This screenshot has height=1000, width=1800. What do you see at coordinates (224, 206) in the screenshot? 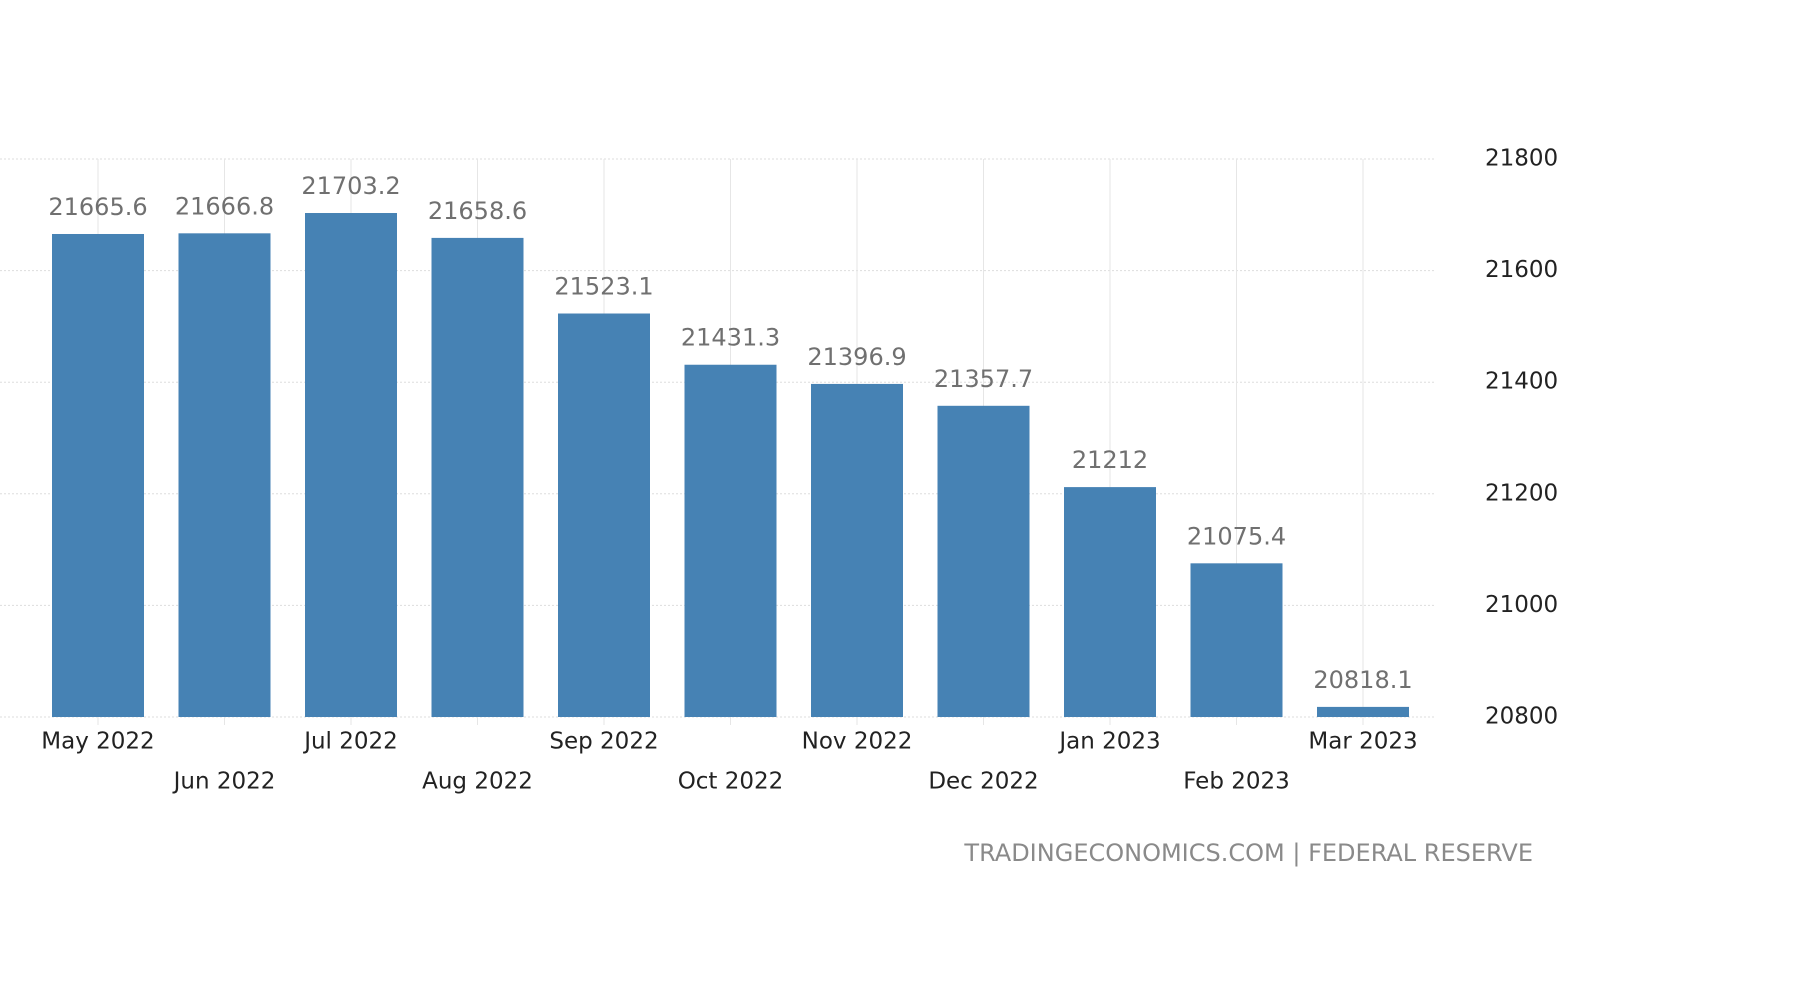
I see `value-label: 21666.8` at bounding box center [224, 206].